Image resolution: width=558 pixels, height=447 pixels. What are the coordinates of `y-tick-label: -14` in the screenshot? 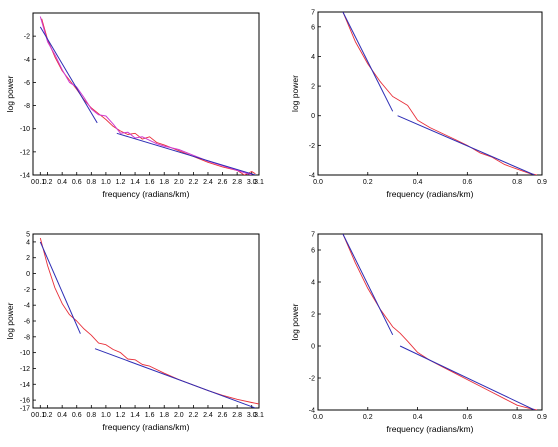 It's located at (25, 385).